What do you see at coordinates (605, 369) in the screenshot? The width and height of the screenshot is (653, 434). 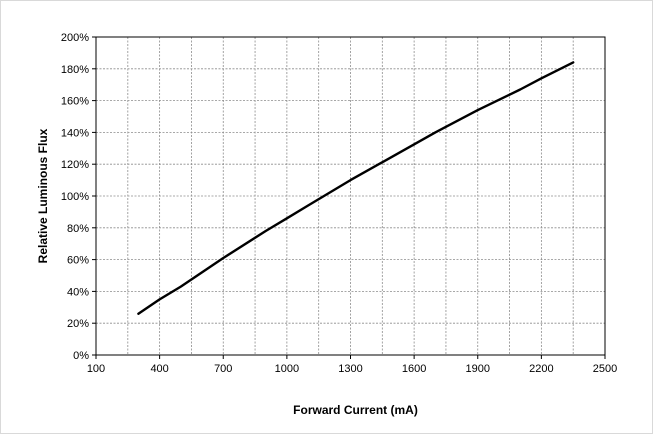 I see `x-tick-label: 2500` at bounding box center [605, 369].